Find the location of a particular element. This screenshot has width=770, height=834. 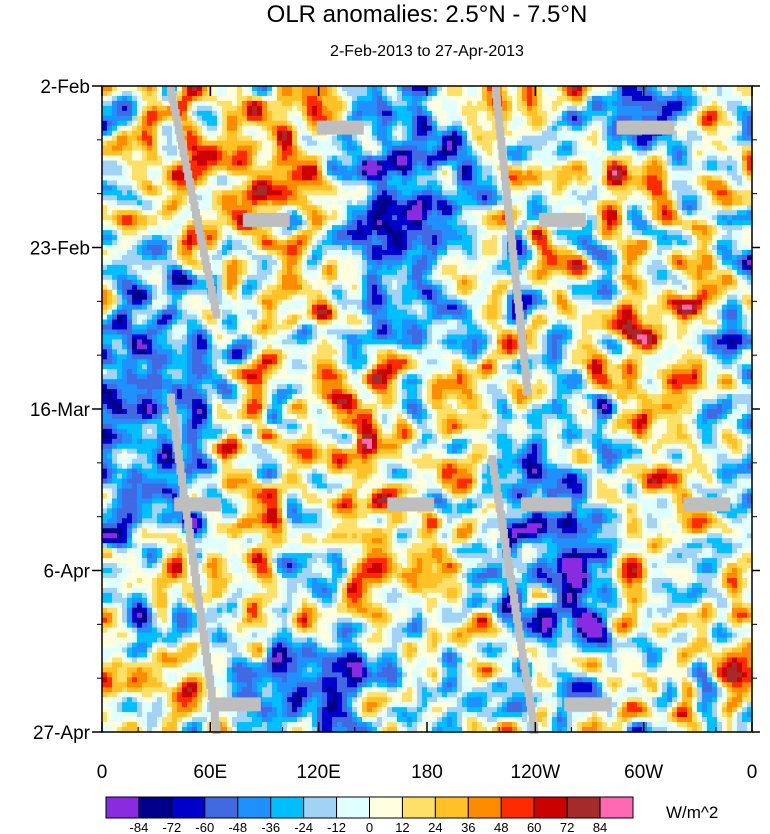

colorbar-label: 12 is located at coordinates (402, 827).